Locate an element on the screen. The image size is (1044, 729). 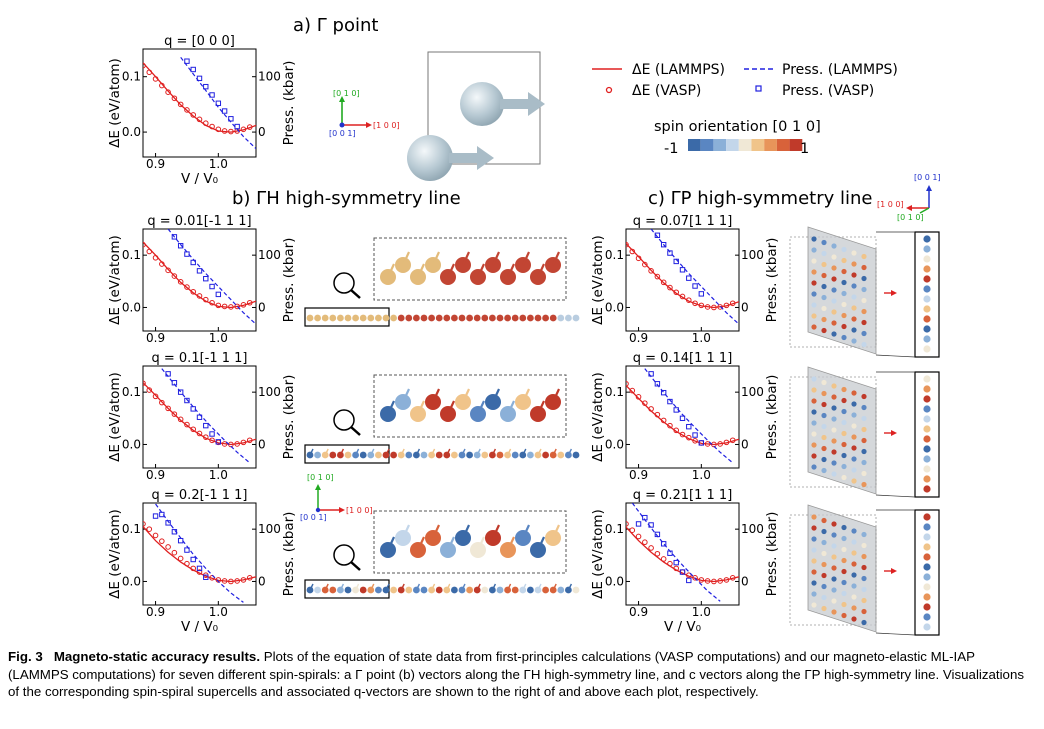
magnifier-handle is located at coordinates (355, 294).